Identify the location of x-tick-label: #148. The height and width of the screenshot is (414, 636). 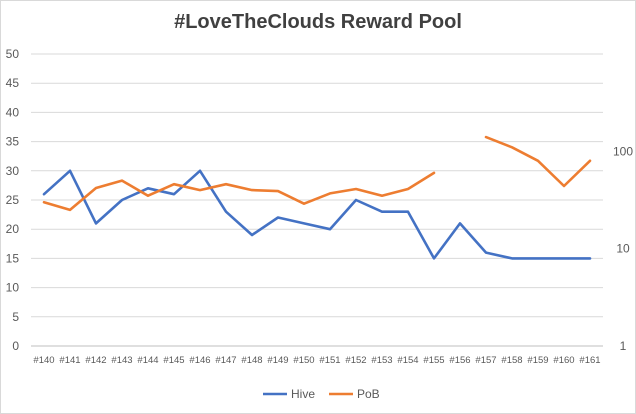
(251, 360).